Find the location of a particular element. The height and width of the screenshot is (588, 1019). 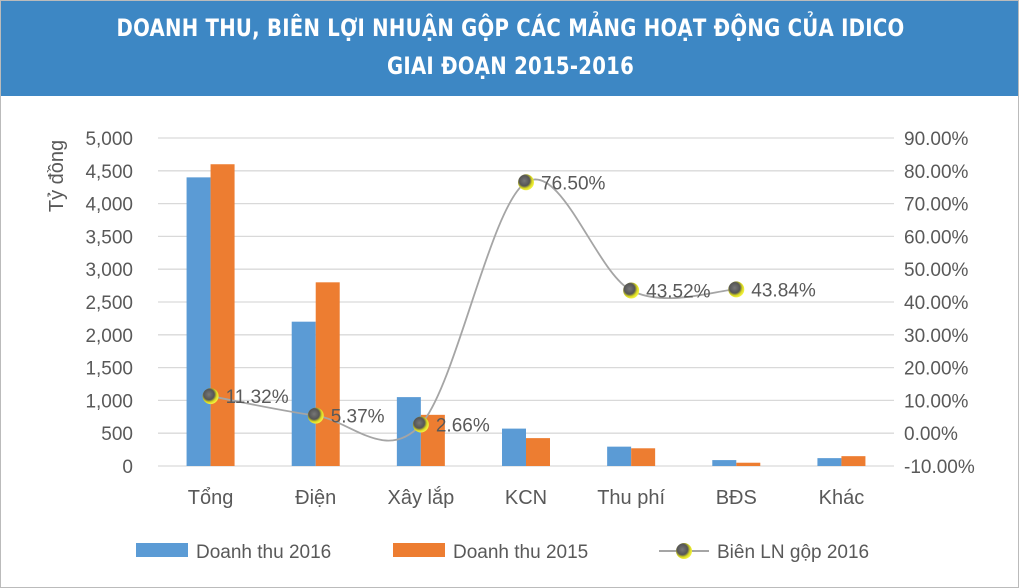

chart-title-line-2: GIAI ĐOẠN 2015-2016 is located at coordinates (510, 66).